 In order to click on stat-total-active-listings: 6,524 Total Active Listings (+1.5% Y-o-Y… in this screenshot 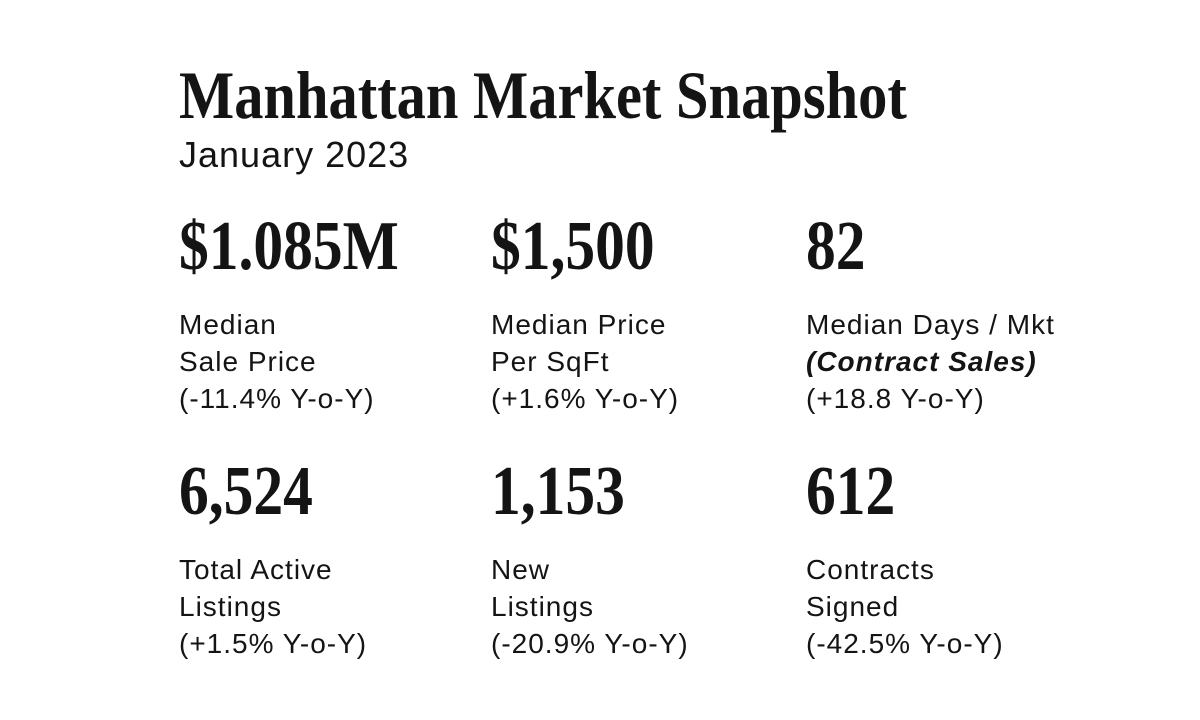, I will do `click(335, 559)`.